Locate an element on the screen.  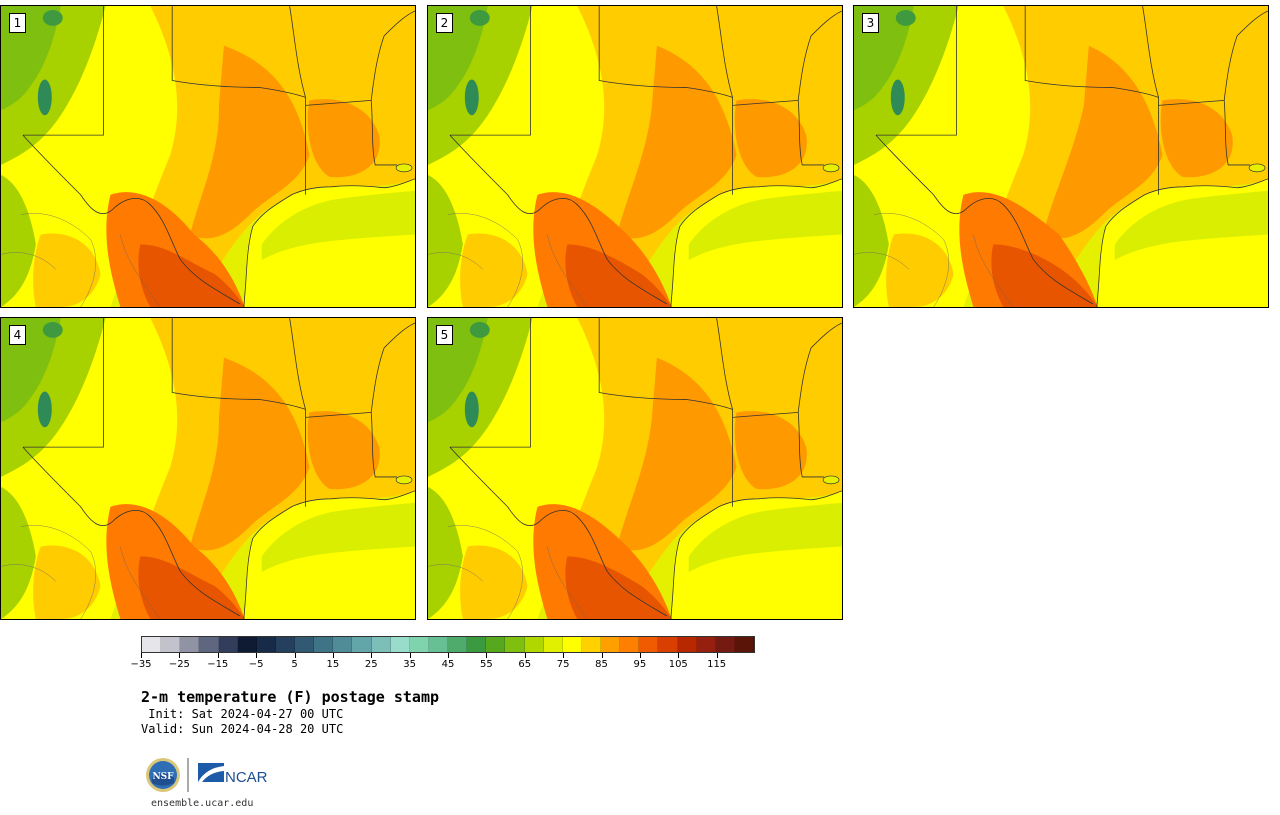
site-url: ensemble.ucar.edu is located at coordinates (202, 803).